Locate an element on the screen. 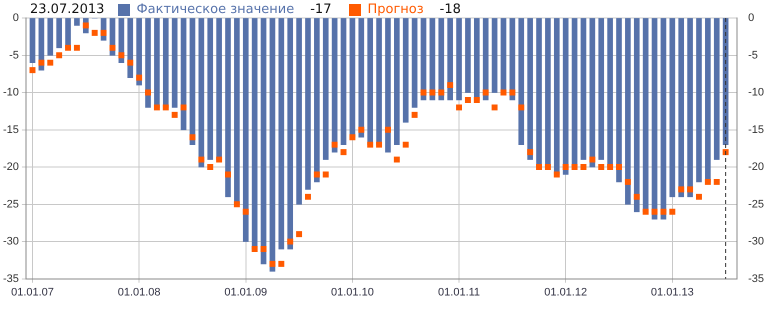 Image resolution: width=769 pixels, height=331 pixels. y2-tick-label: 0 is located at coordinates (751, 18).